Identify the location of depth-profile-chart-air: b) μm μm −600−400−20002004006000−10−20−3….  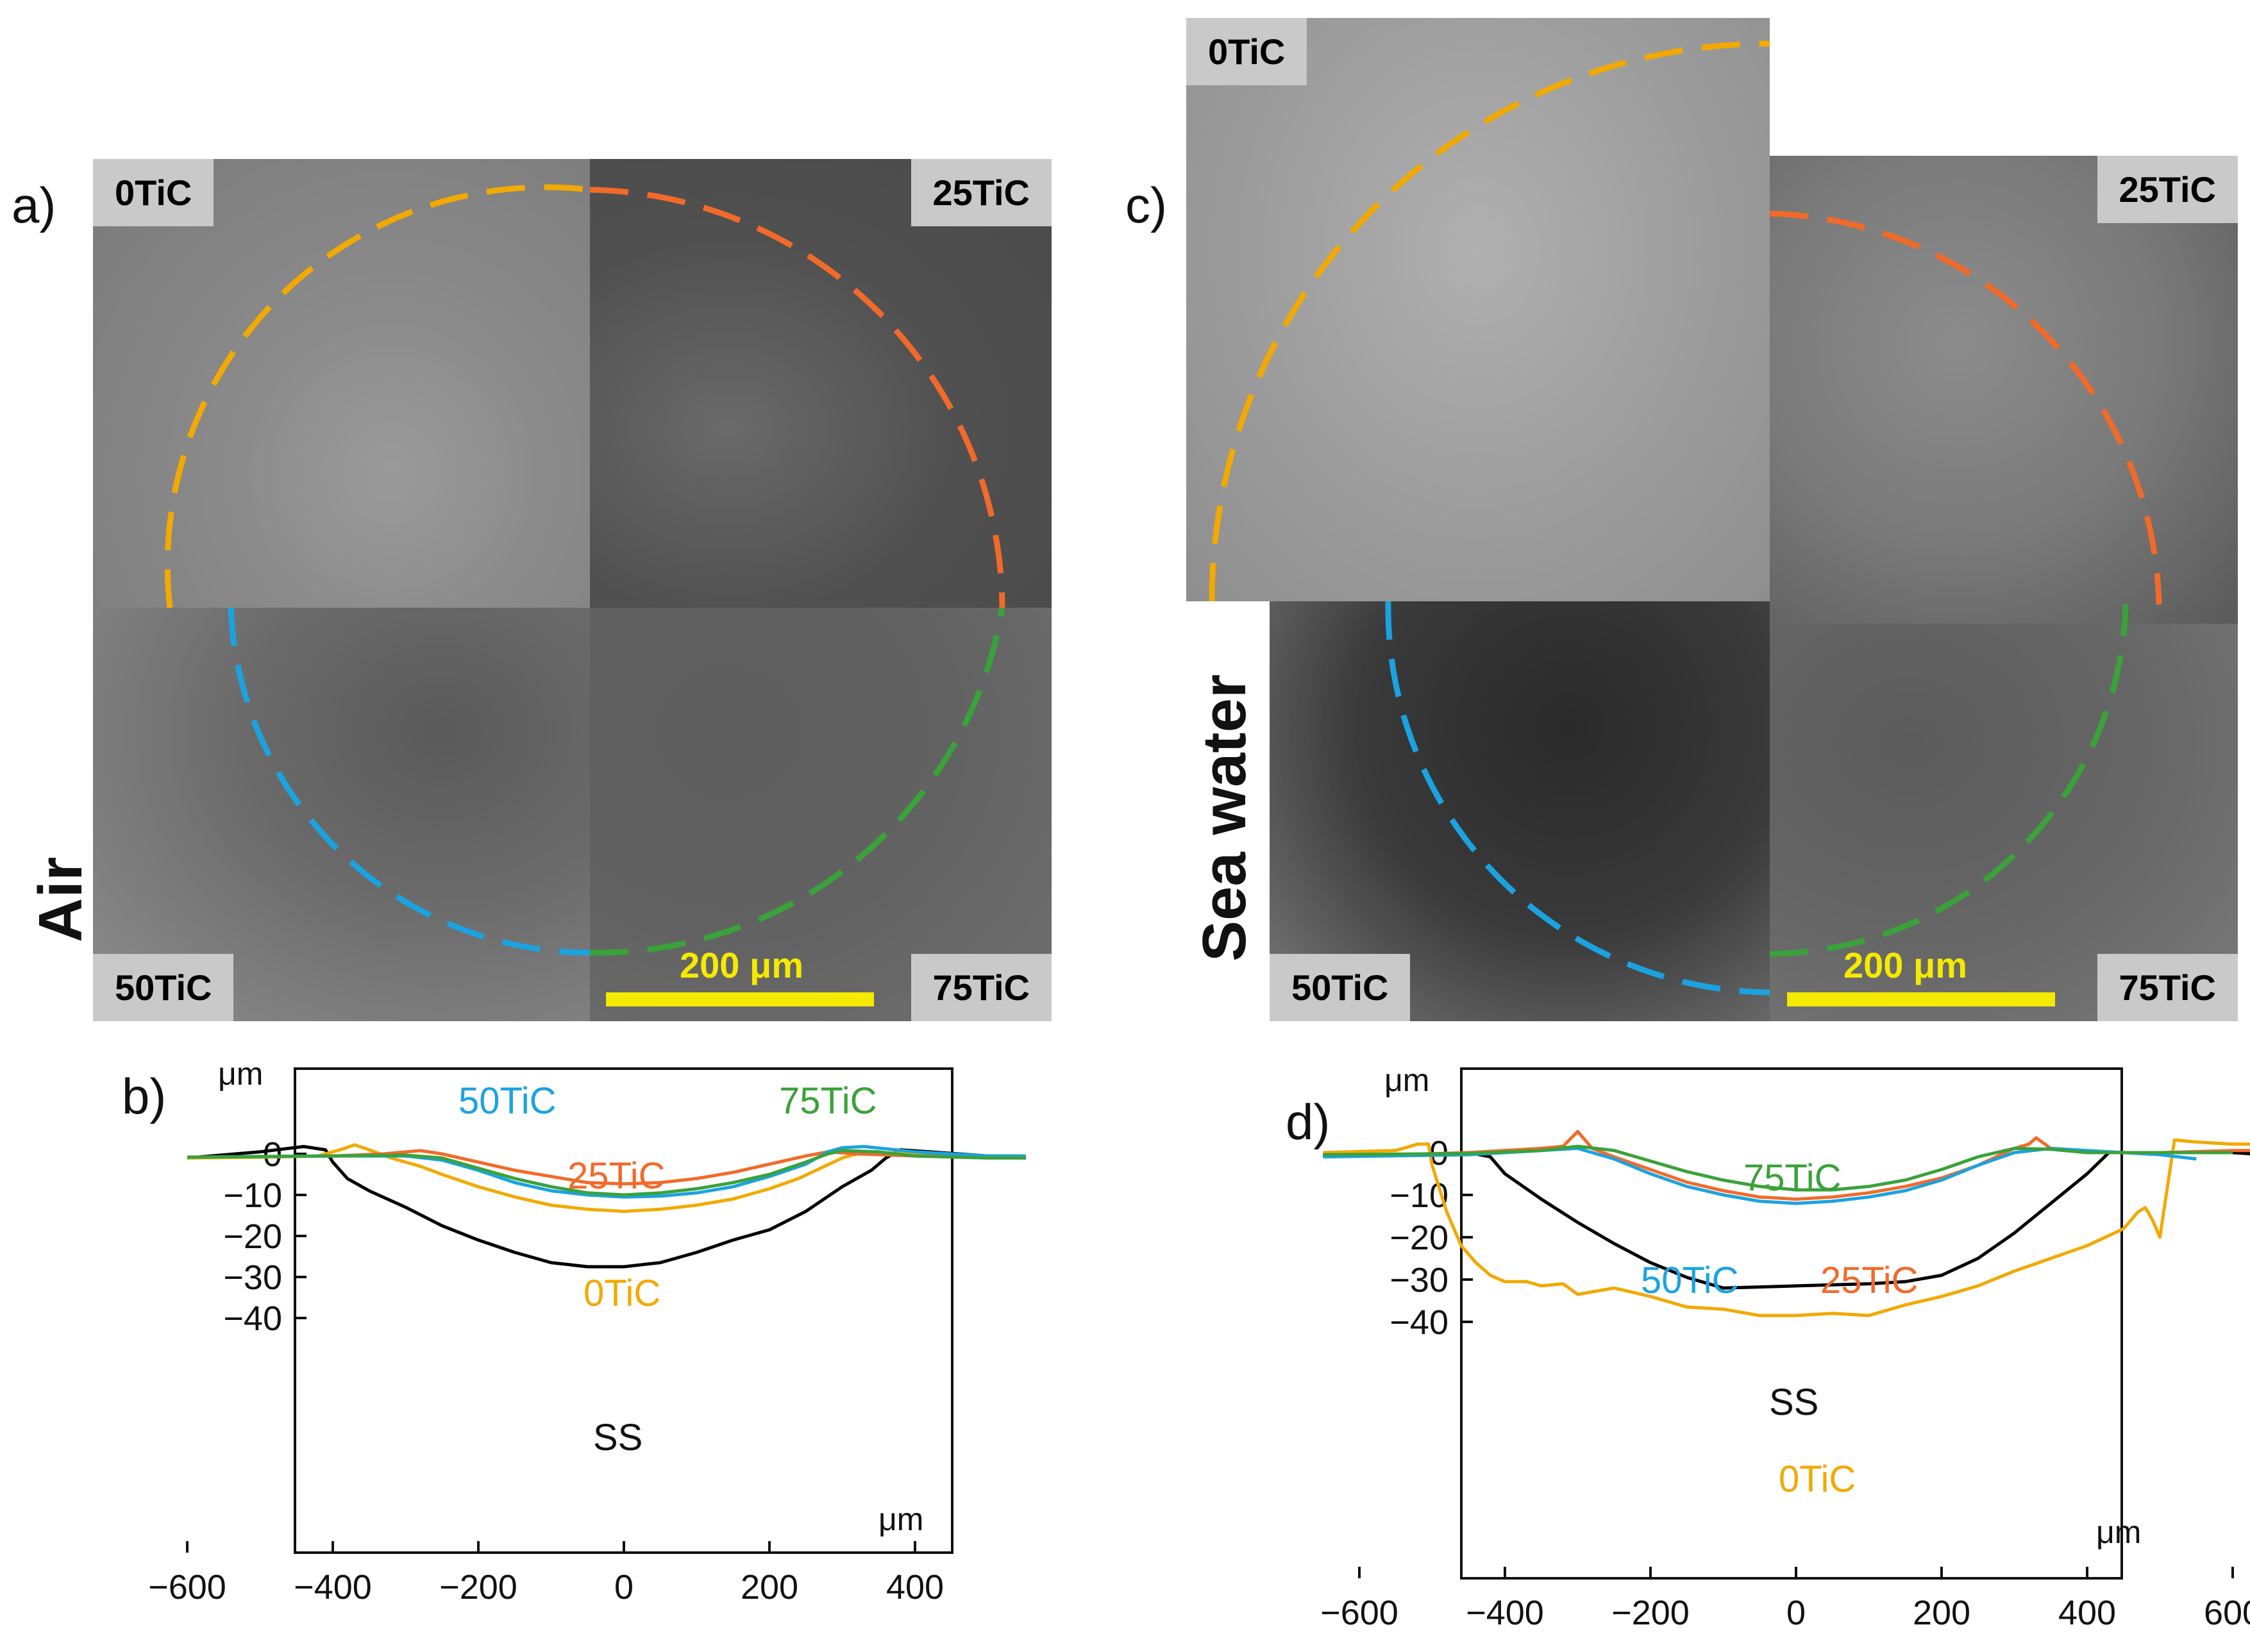
(574, 1331).